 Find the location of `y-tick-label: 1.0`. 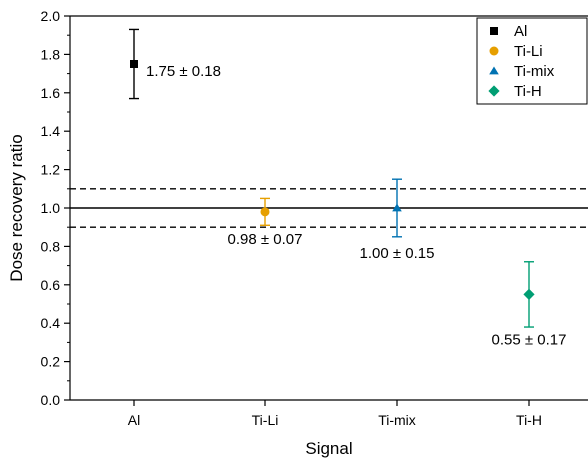

y-tick-label: 1.0 is located at coordinates (51, 208).